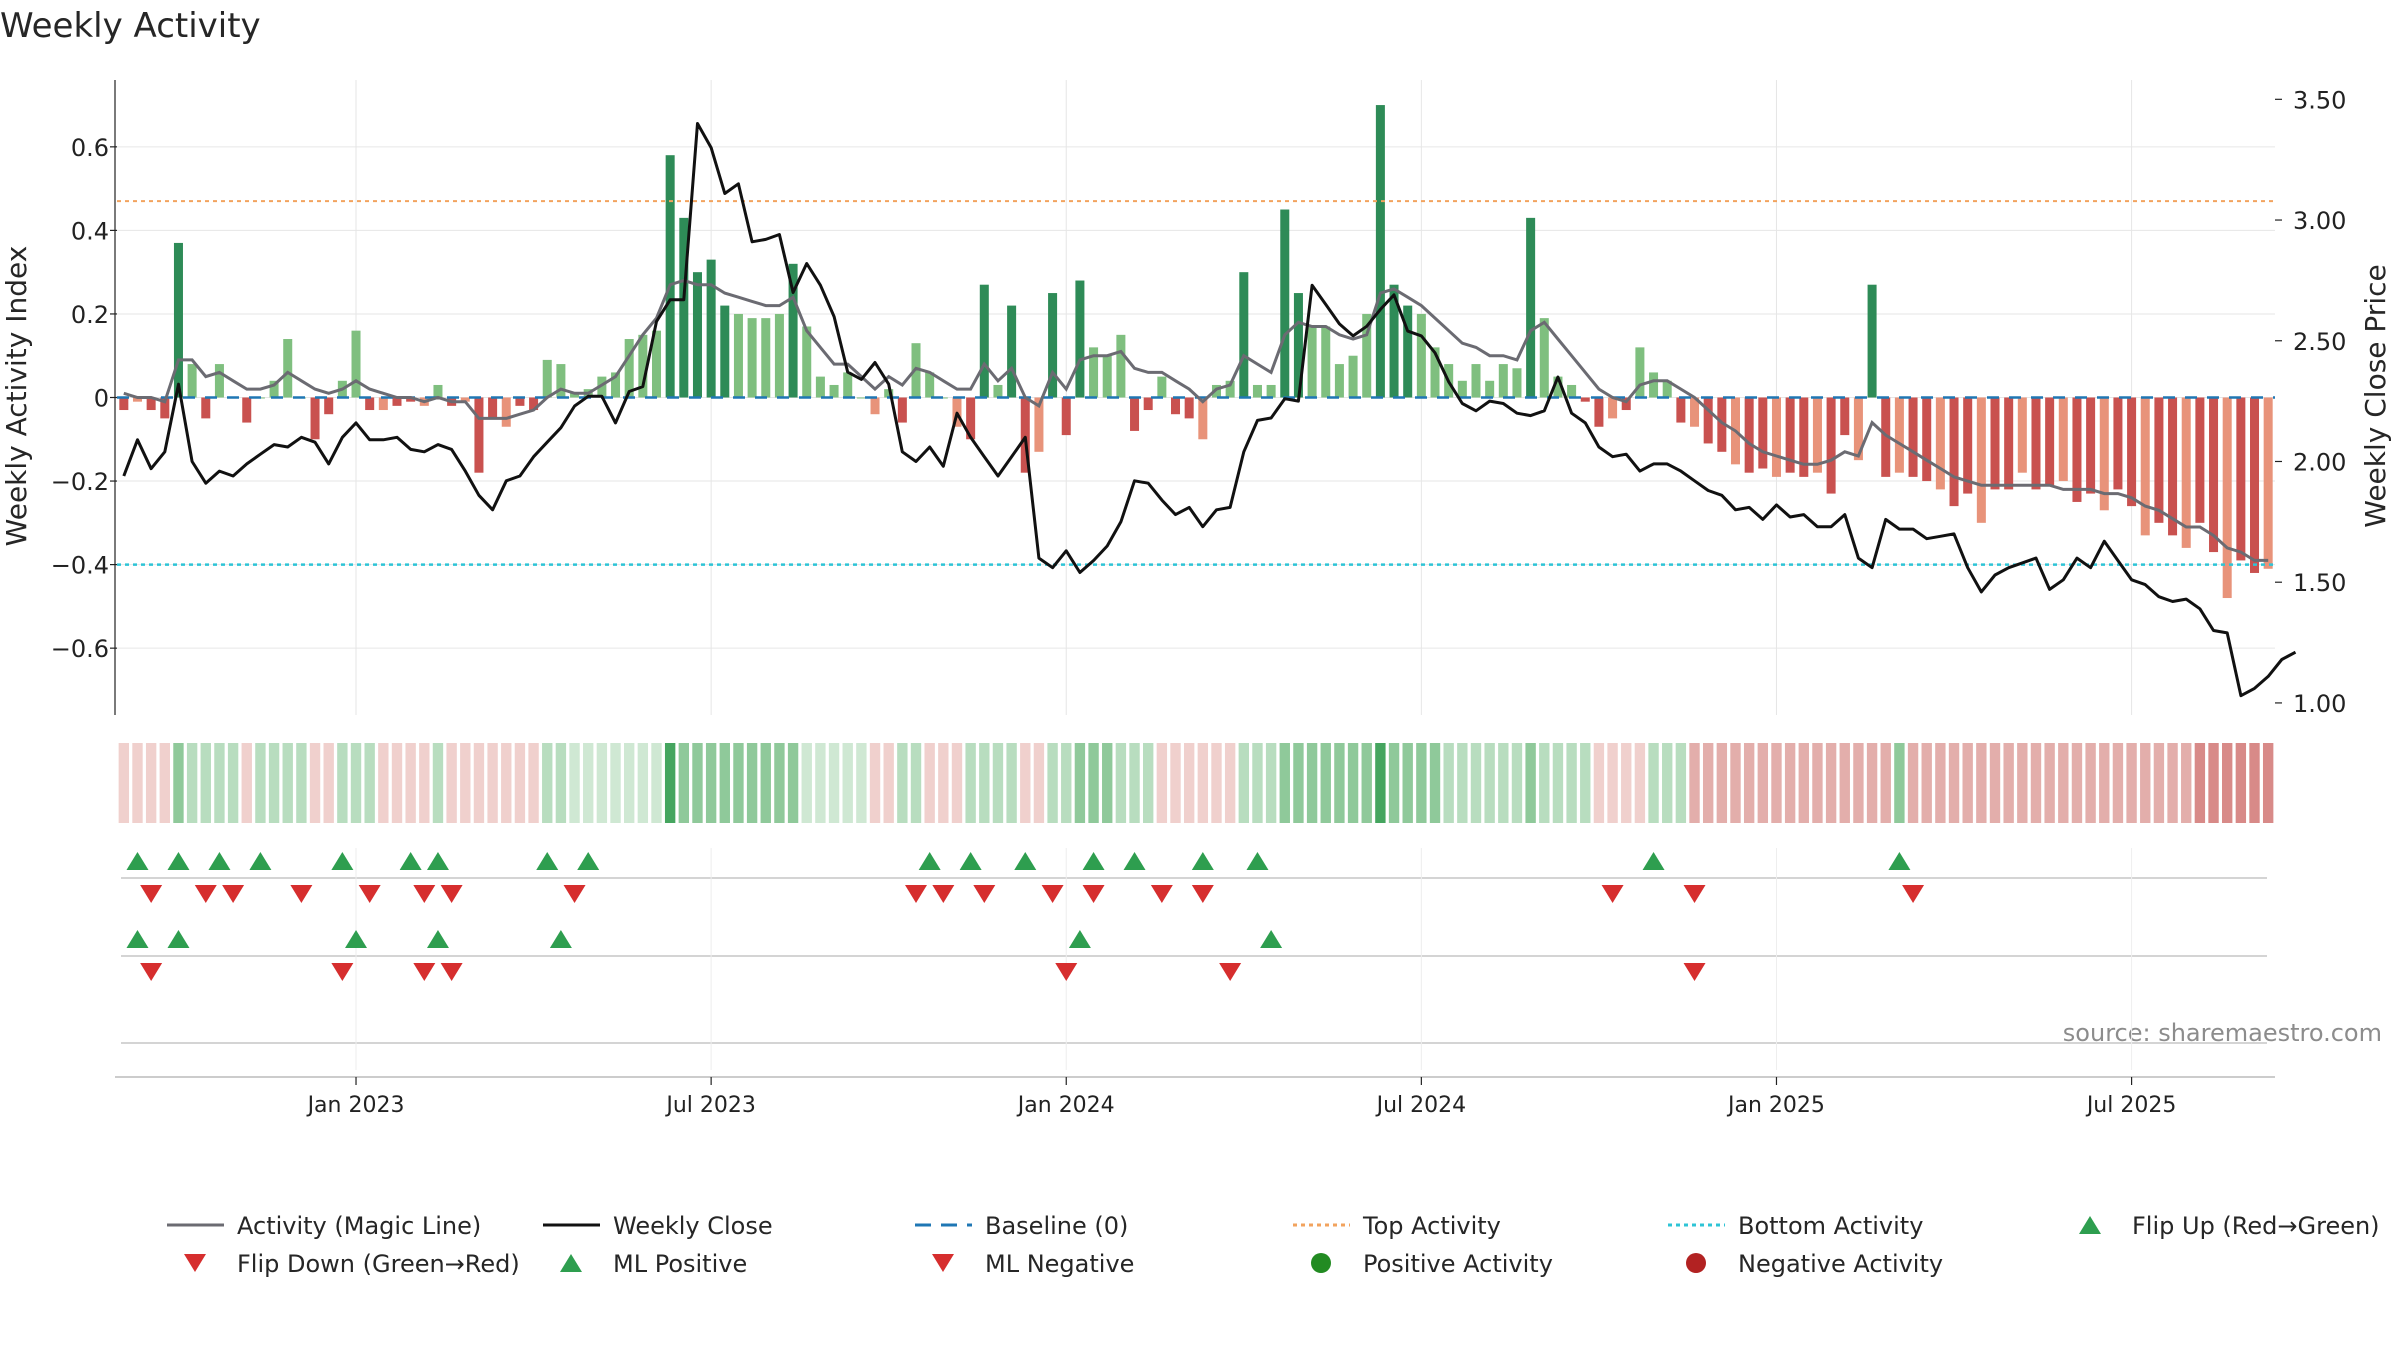  Describe the element at coordinates (2319, 342) in the screenshot. I see `y-right-tick-label: 2.50` at that location.